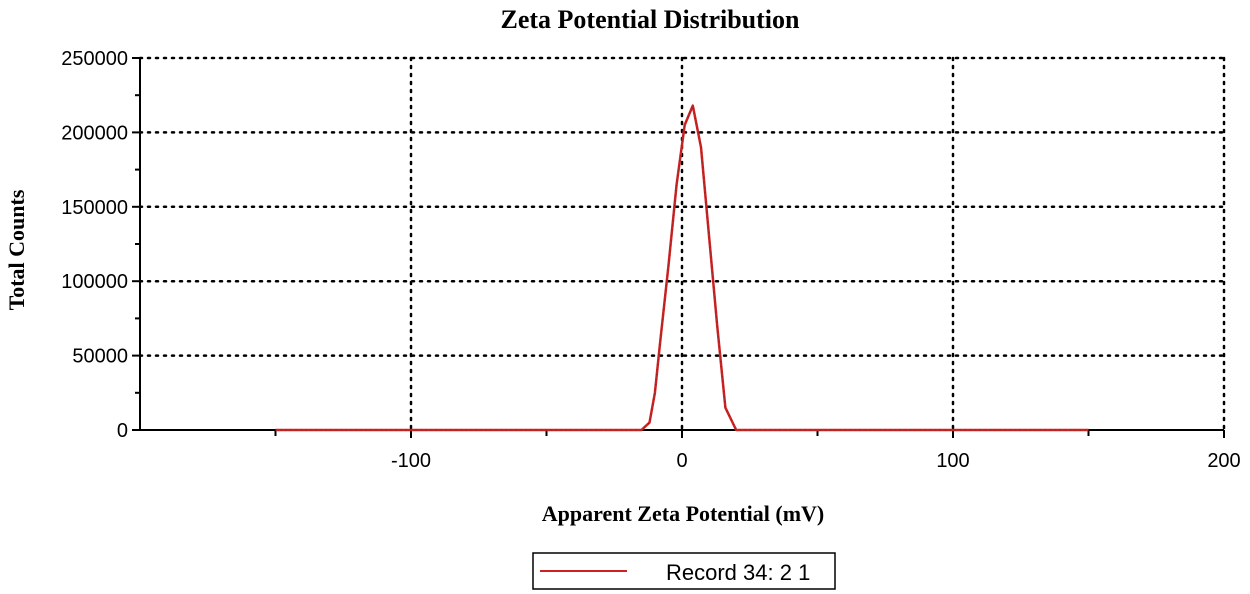 The height and width of the screenshot is (594, 1250). Describe the element at coordinates (122, 431) in the screenshot. I see `y-tick-label: 0` at that location.